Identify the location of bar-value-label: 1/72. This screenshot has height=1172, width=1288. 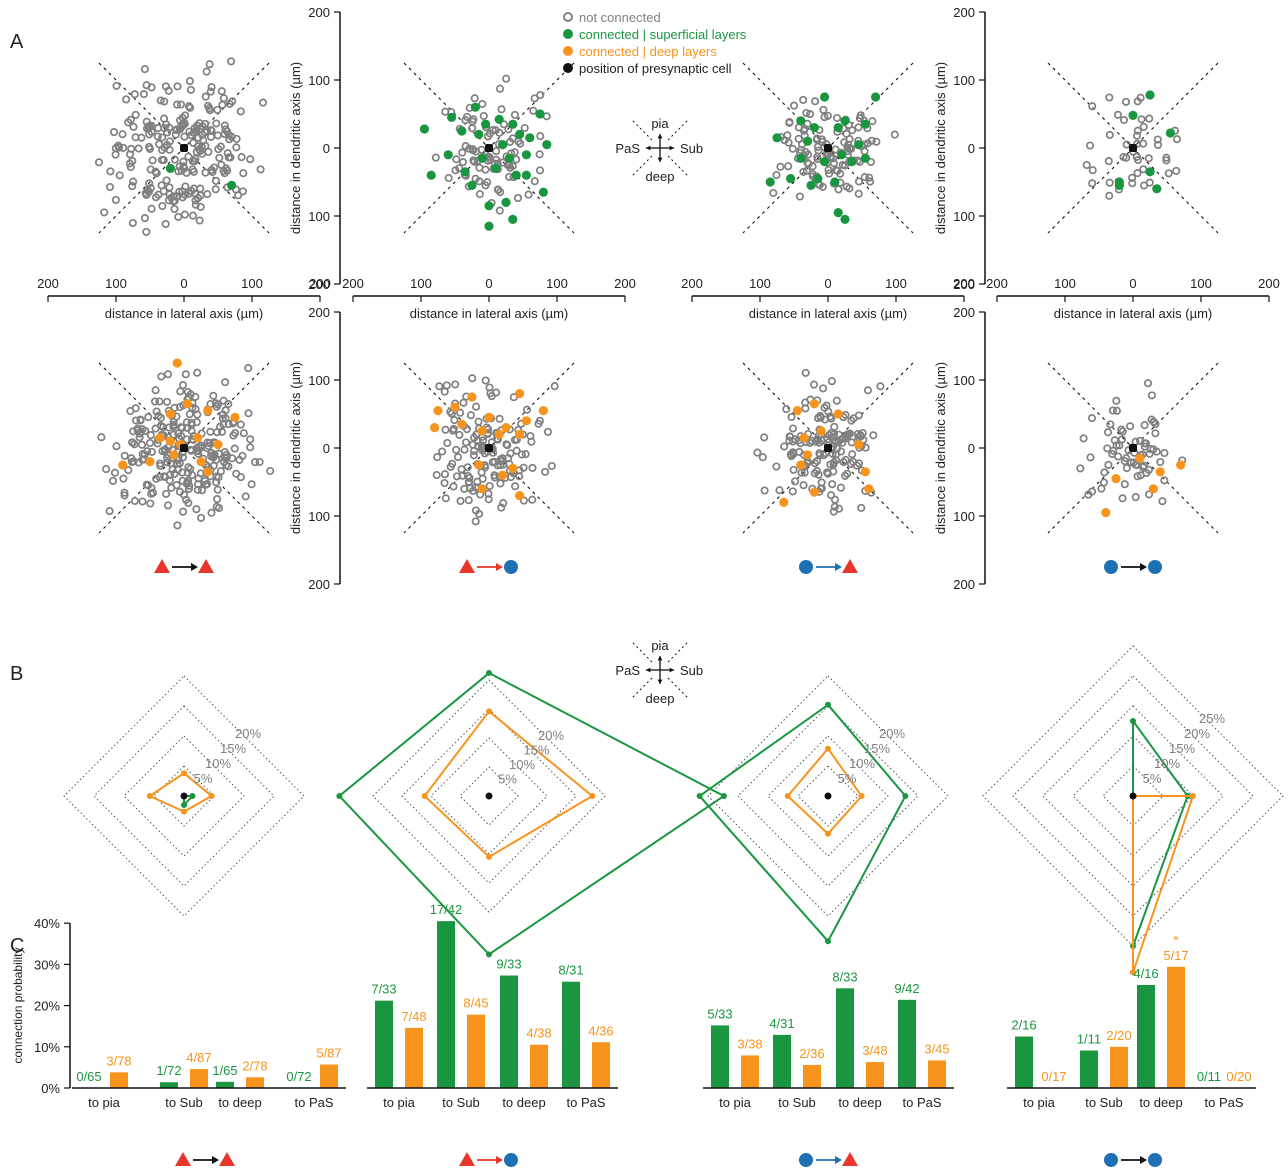
(168, 1070).